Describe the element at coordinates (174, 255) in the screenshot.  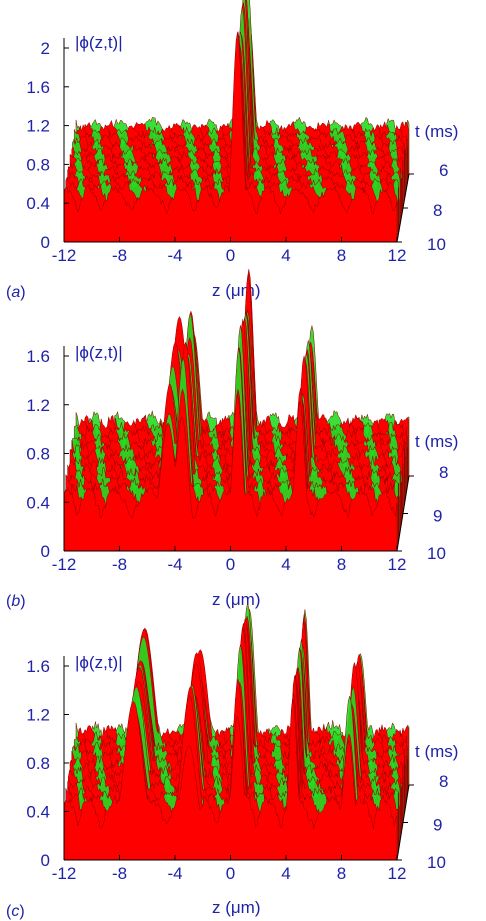
I see `x-tick-label-a-2: -4` at that location.